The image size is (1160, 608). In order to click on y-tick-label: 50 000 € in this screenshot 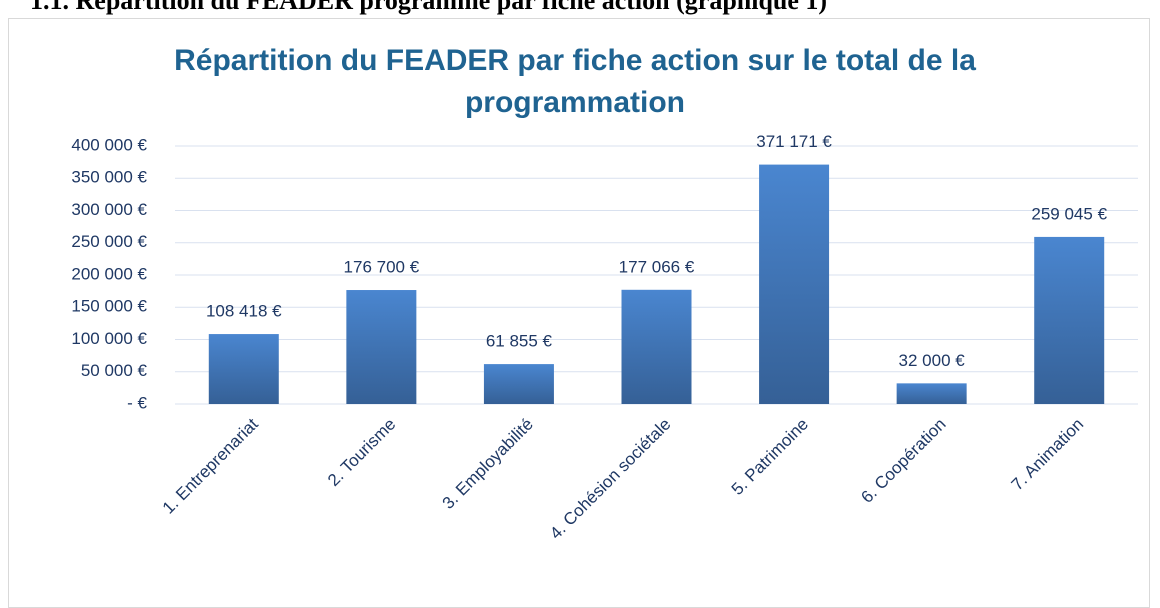, I will do `click(114, 370)`.